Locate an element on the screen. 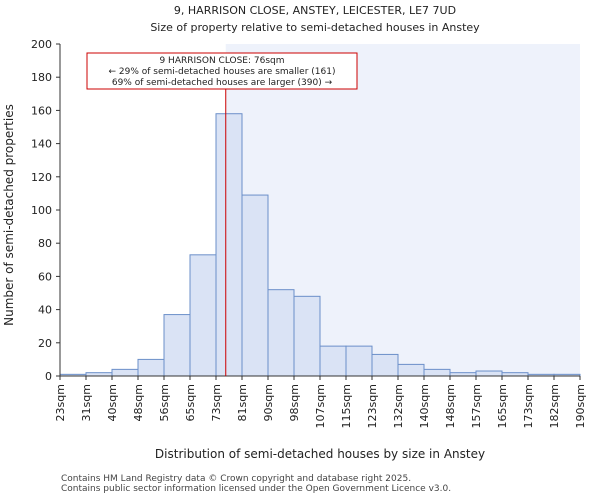  y-tick-label: 200 is located at coordinates (41, 44).